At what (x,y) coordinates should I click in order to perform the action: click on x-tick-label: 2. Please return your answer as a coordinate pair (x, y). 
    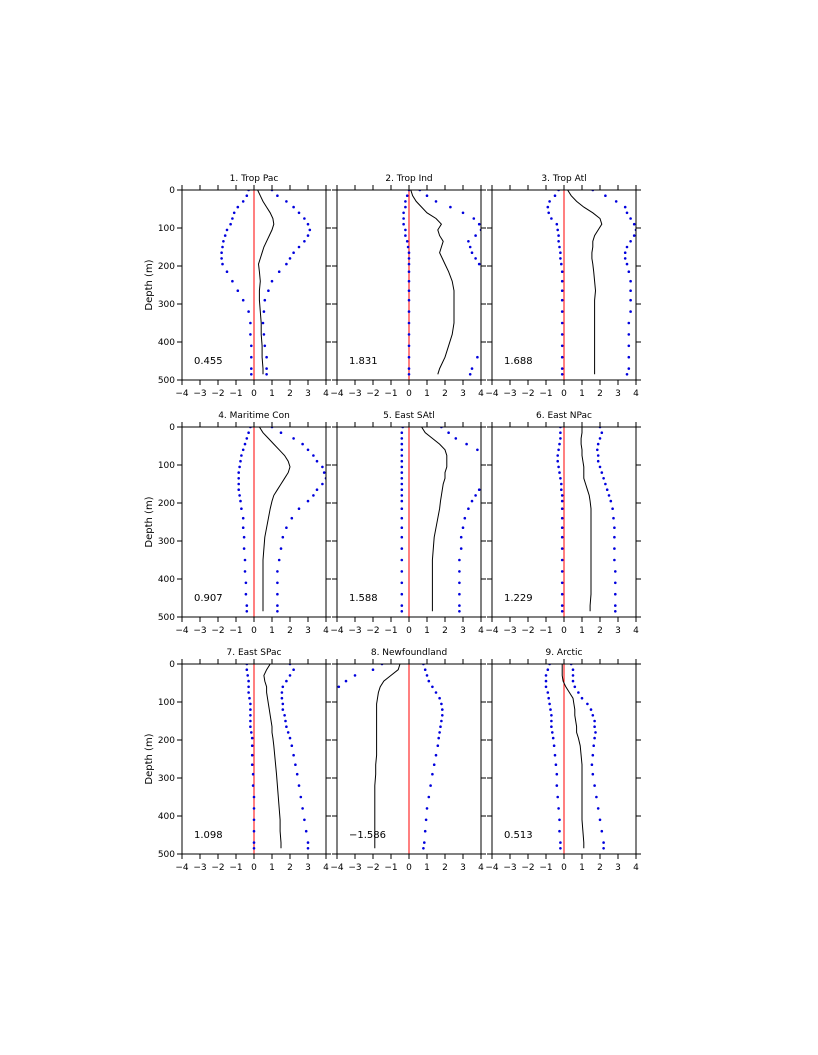
    Looking at the image, I should click on (445, 868).